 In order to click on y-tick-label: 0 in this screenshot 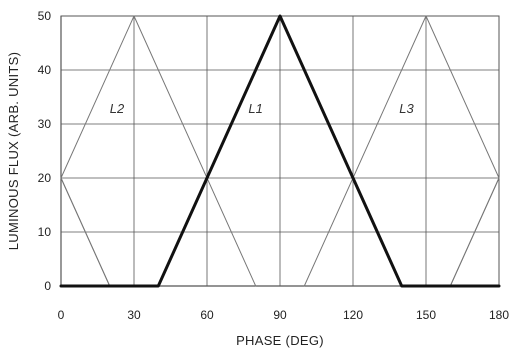, I will do `click(47, 286)`.